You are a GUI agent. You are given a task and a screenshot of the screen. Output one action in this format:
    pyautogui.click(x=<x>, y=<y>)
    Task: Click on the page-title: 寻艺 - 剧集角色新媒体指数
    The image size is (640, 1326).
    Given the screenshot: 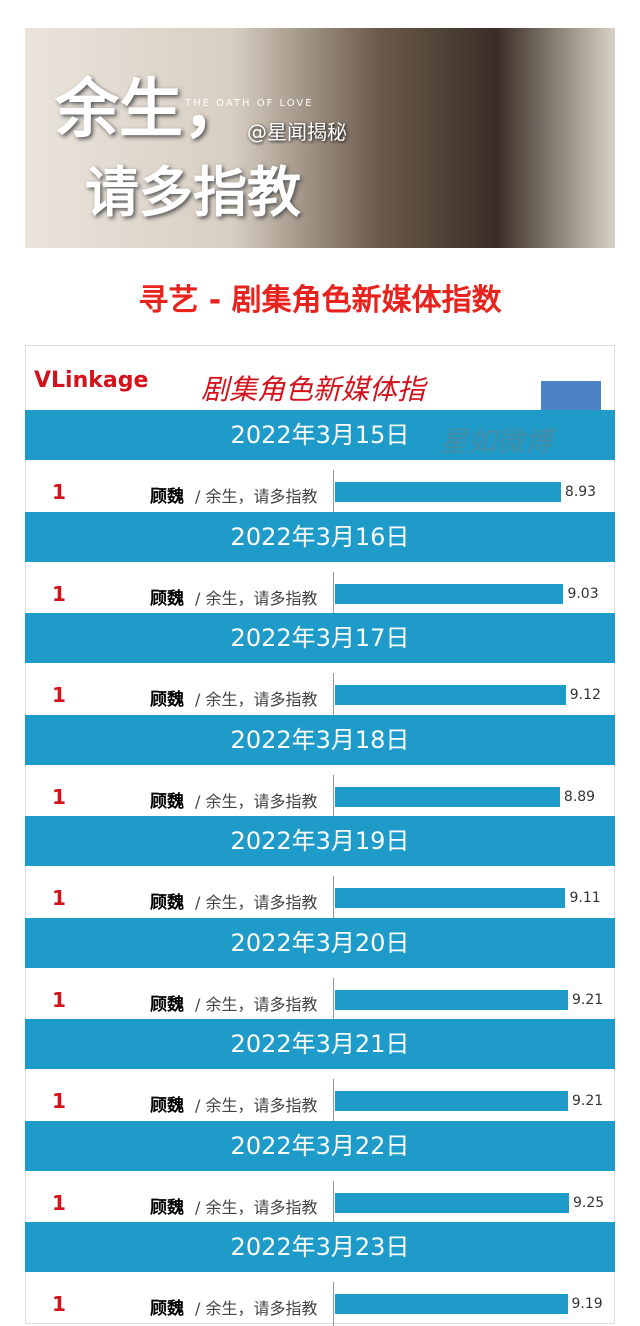 What is the action you would take?
    pyautogui.click(x=320, y=300)
    